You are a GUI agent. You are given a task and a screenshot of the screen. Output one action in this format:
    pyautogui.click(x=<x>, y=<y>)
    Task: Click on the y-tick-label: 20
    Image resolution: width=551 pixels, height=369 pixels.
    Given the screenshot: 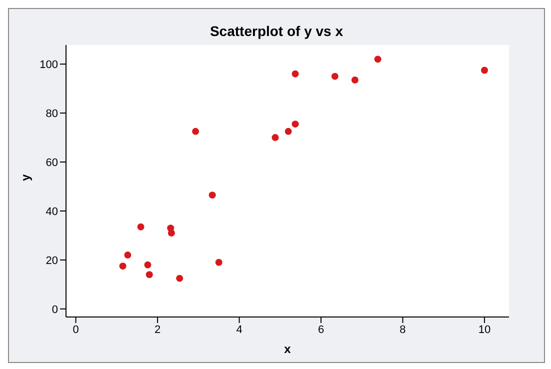 What is the action you would take?
    pyautogui.click(x=52, y=260)
    